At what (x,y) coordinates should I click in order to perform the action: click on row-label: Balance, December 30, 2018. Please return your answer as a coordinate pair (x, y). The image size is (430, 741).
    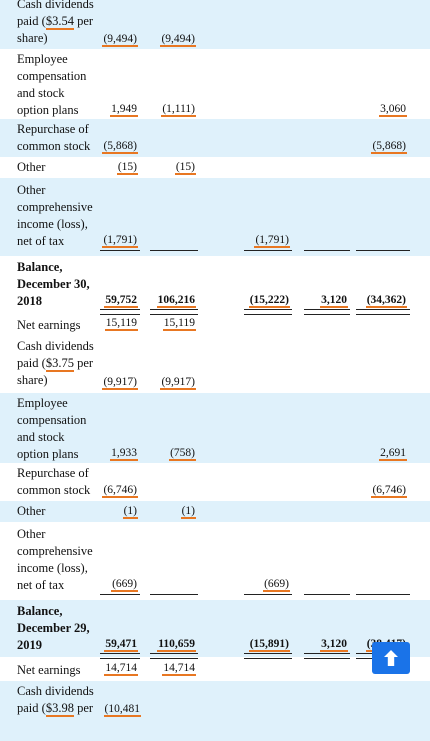
    Looking at the image, I should click on (53, 284).